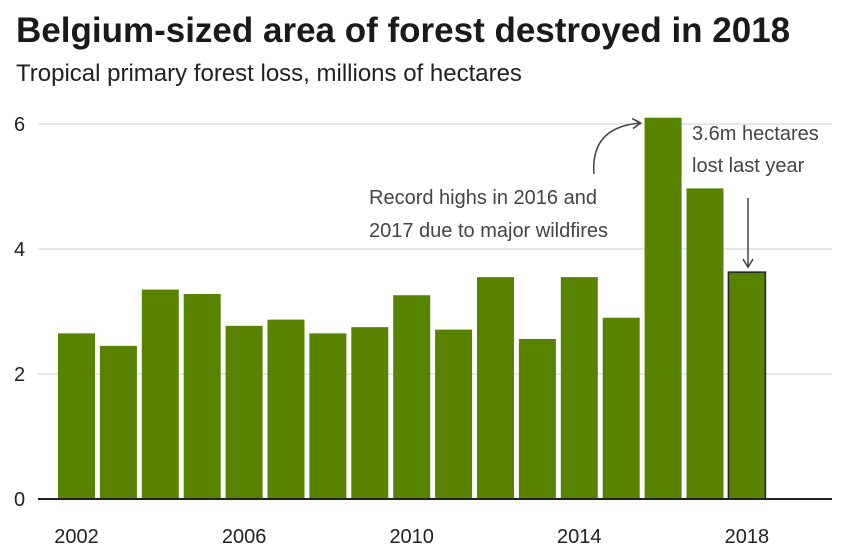  What do you see at coordinates (76, 416) in the screenshot?
I see `bar-2002` at bounding box center [76, 416].